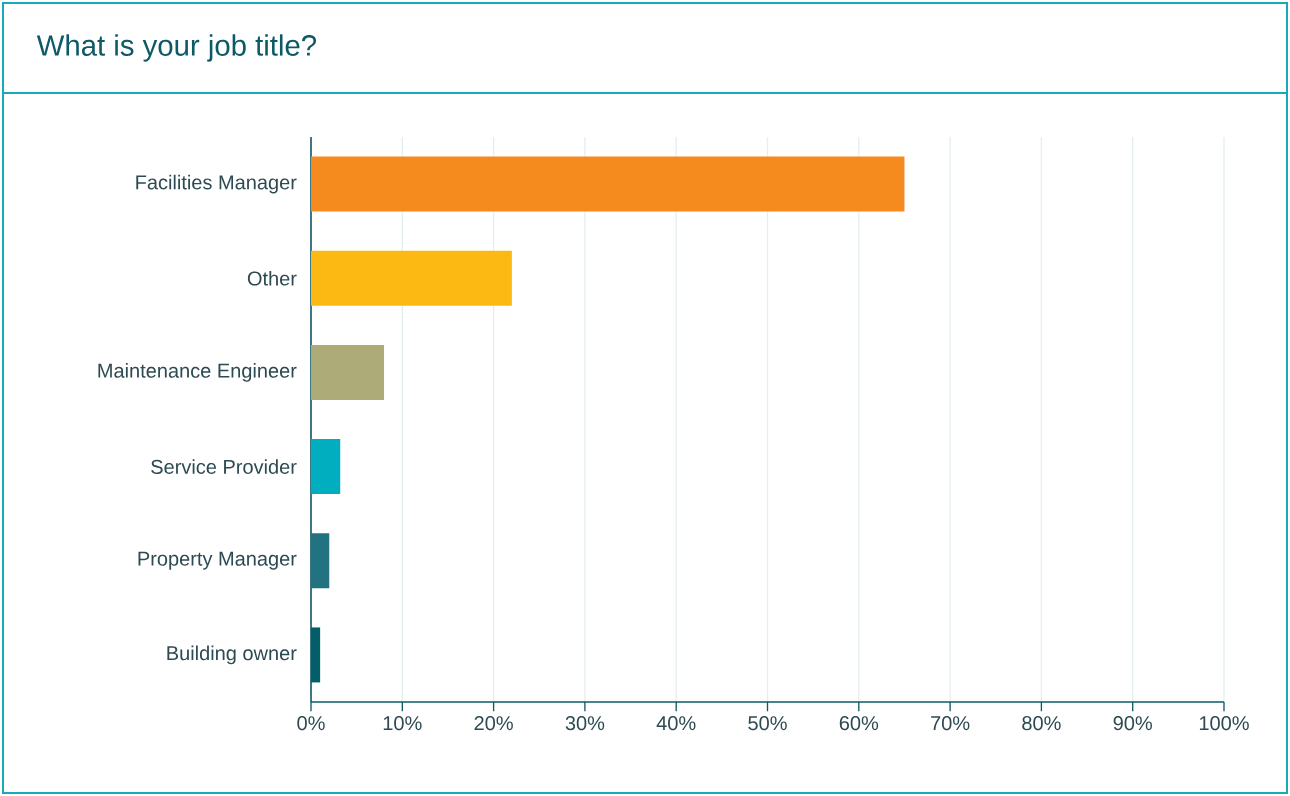 This screenshot has height=796, width=1290. Describe the element at coordinates (217, 560) in the screenshot. I see `y-tick-label: Property Manager` at that location.